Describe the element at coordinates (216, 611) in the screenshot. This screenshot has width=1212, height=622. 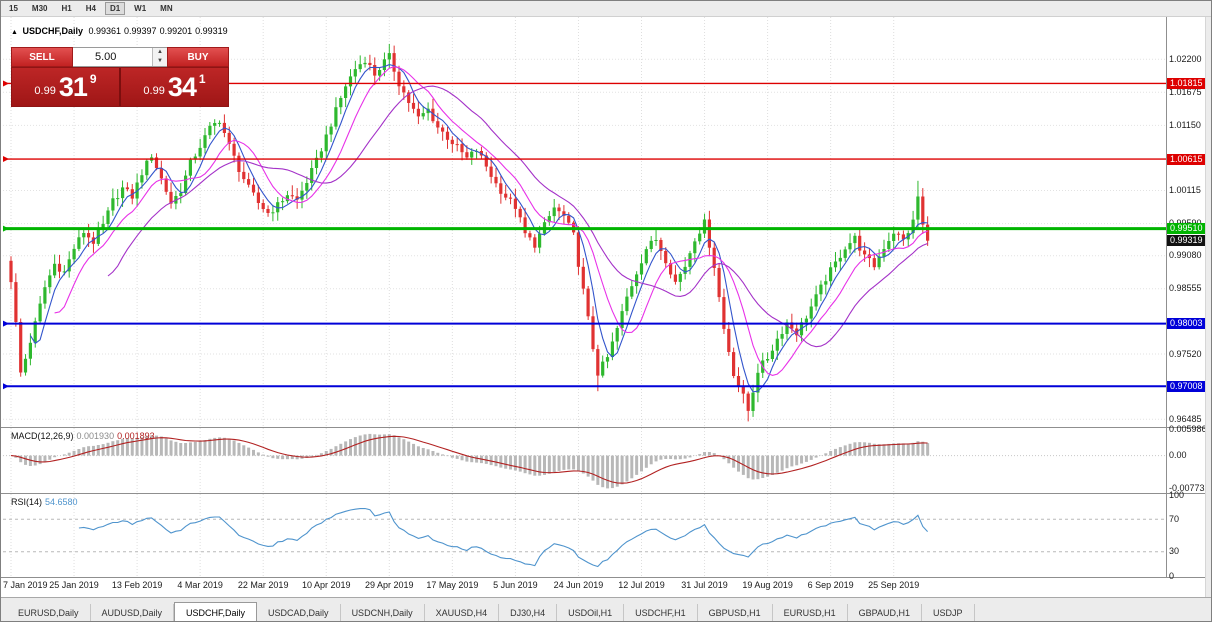
I see `tab-usdchf-daily: USDCHF,Daily` at that location.